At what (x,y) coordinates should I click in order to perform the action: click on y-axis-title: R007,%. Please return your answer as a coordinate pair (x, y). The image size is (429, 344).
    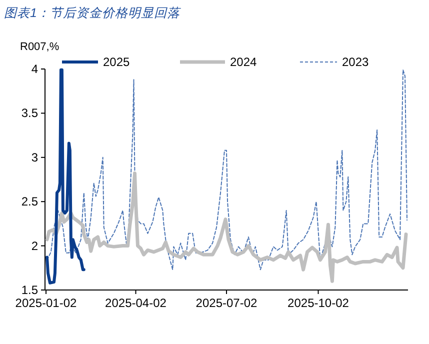
    Looking at the image, I should click on (40, 47).